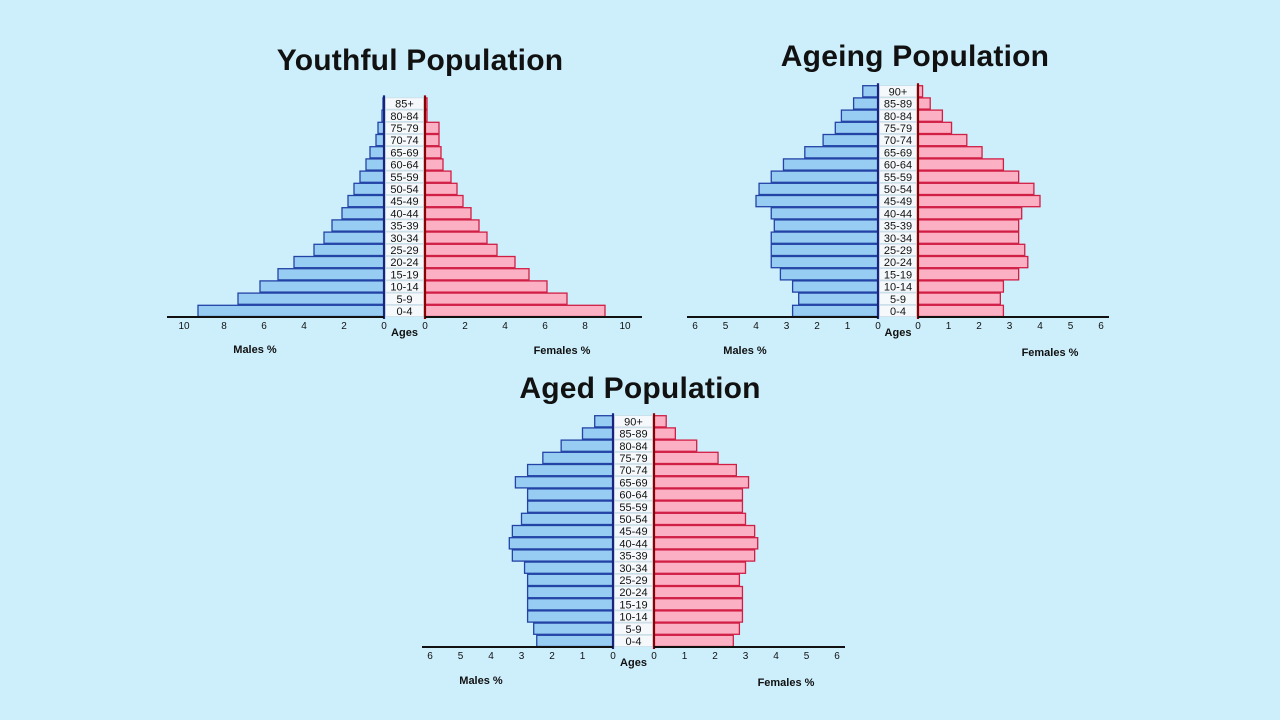 Image resolution: width=1280 pixels, height=720 pixels. What do you see at coordinates (898, 300) in the screenshot?
I see `age-group-label: 5-9` at bounding box center [898, 300].